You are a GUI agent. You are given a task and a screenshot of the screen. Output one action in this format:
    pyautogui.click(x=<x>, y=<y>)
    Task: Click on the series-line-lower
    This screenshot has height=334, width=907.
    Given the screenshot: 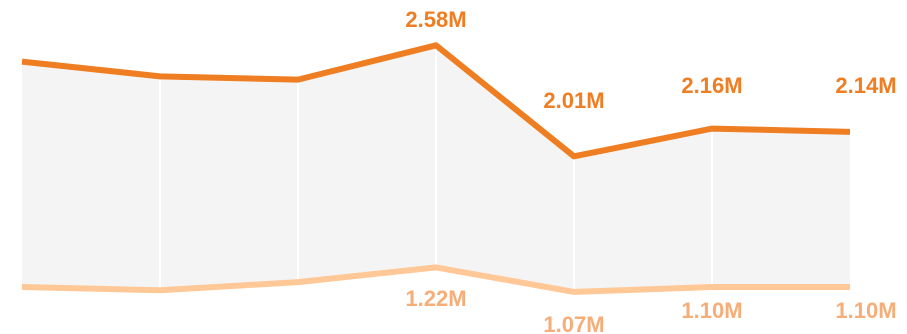 What is the action you would take?
    pyautogui.click(x=435, y=279)
    